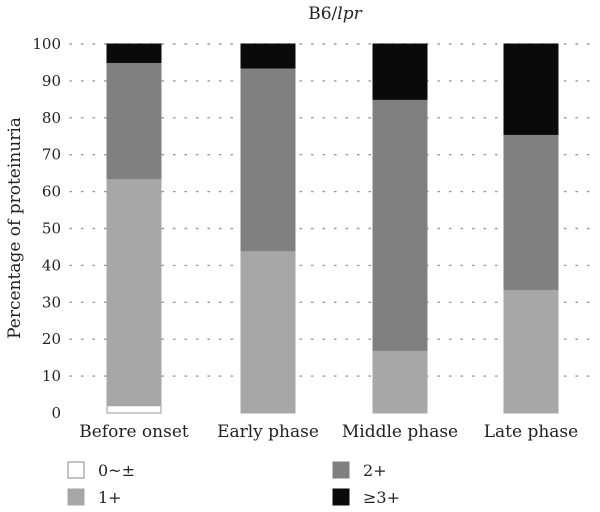 The image size is (600, 512). I want to click on legend-label: 2+, so click(375, 470).